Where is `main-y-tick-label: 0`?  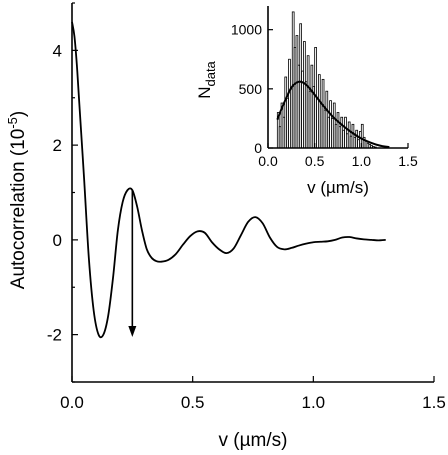 main-y-tick-label: 0 is located at coordinates (57, 240).